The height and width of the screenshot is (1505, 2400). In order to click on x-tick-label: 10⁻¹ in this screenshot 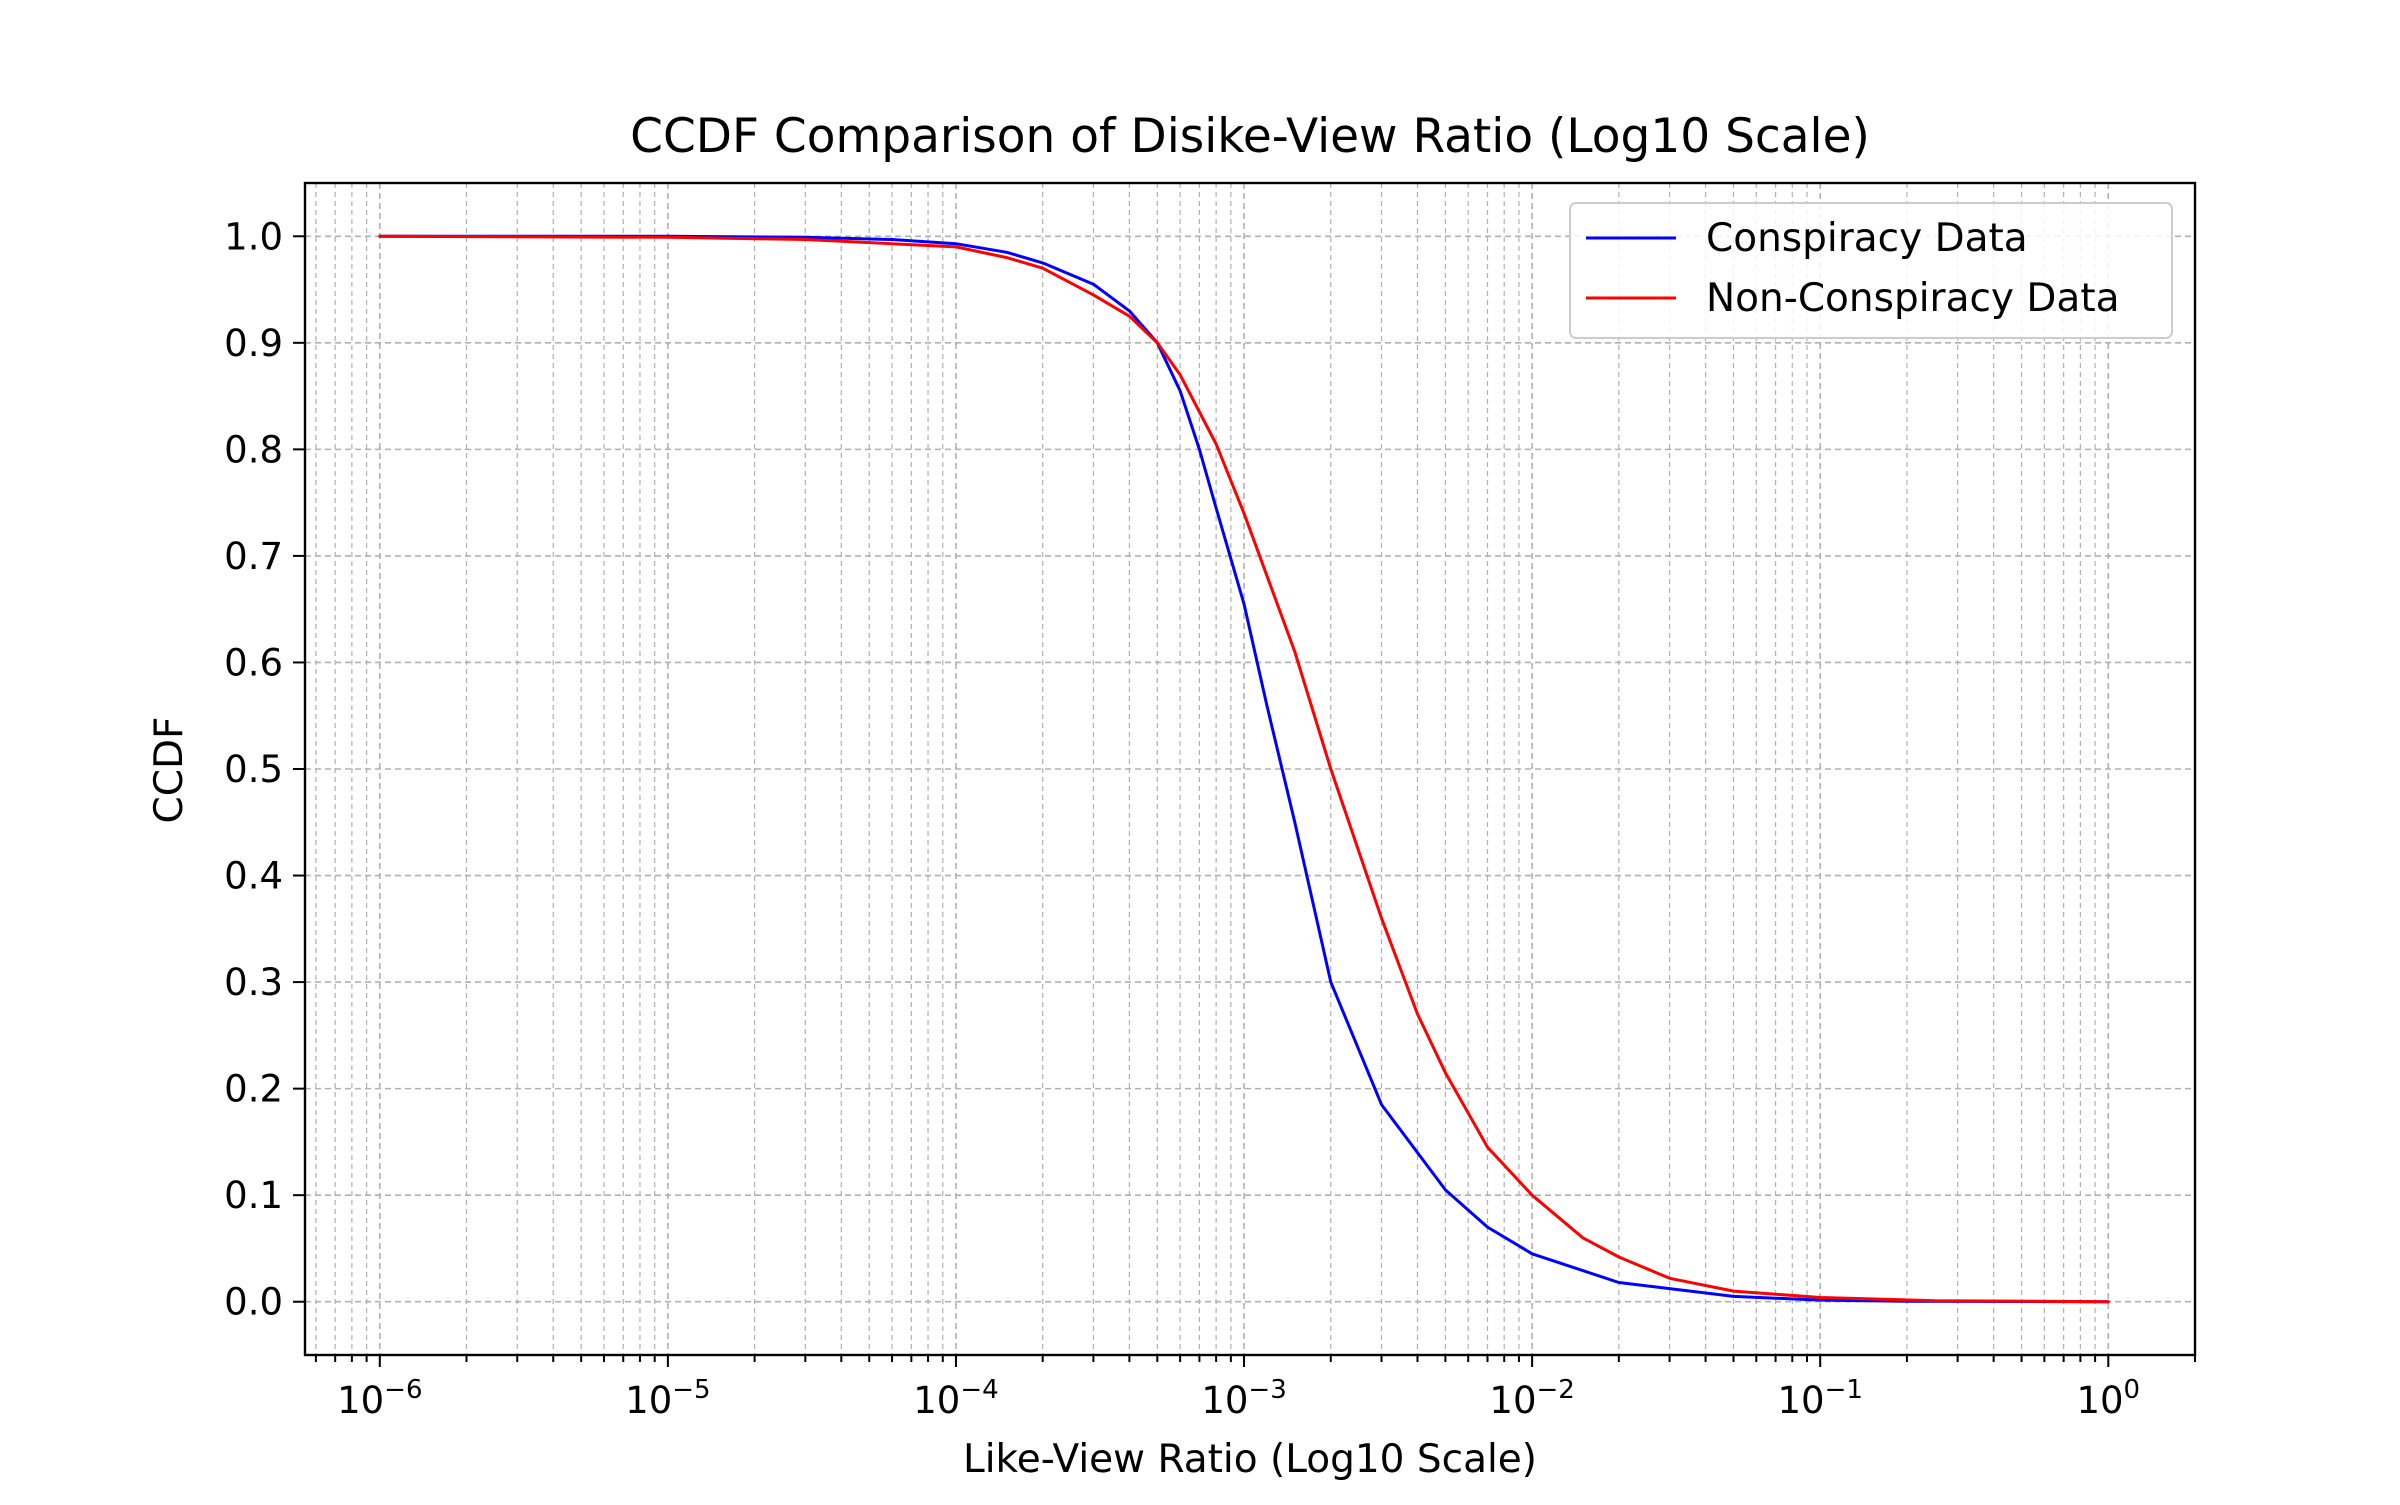, I will do `click(1819, 1398)`.